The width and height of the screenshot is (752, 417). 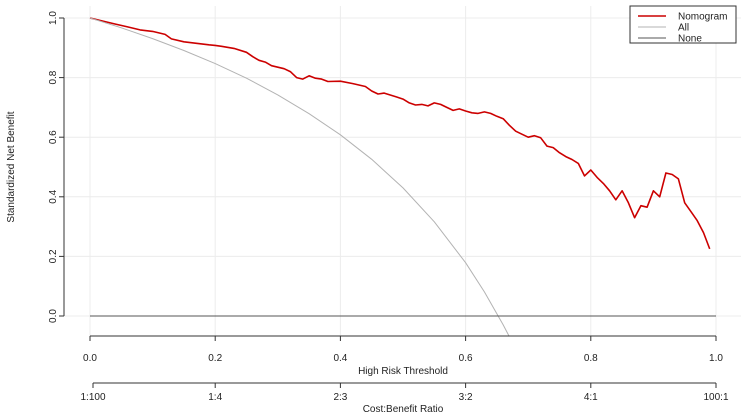 What do you see at coordinates (53, 196) in the screenshot?
I see `y-tick-label: 0.4` at bounding box center [53, 196].